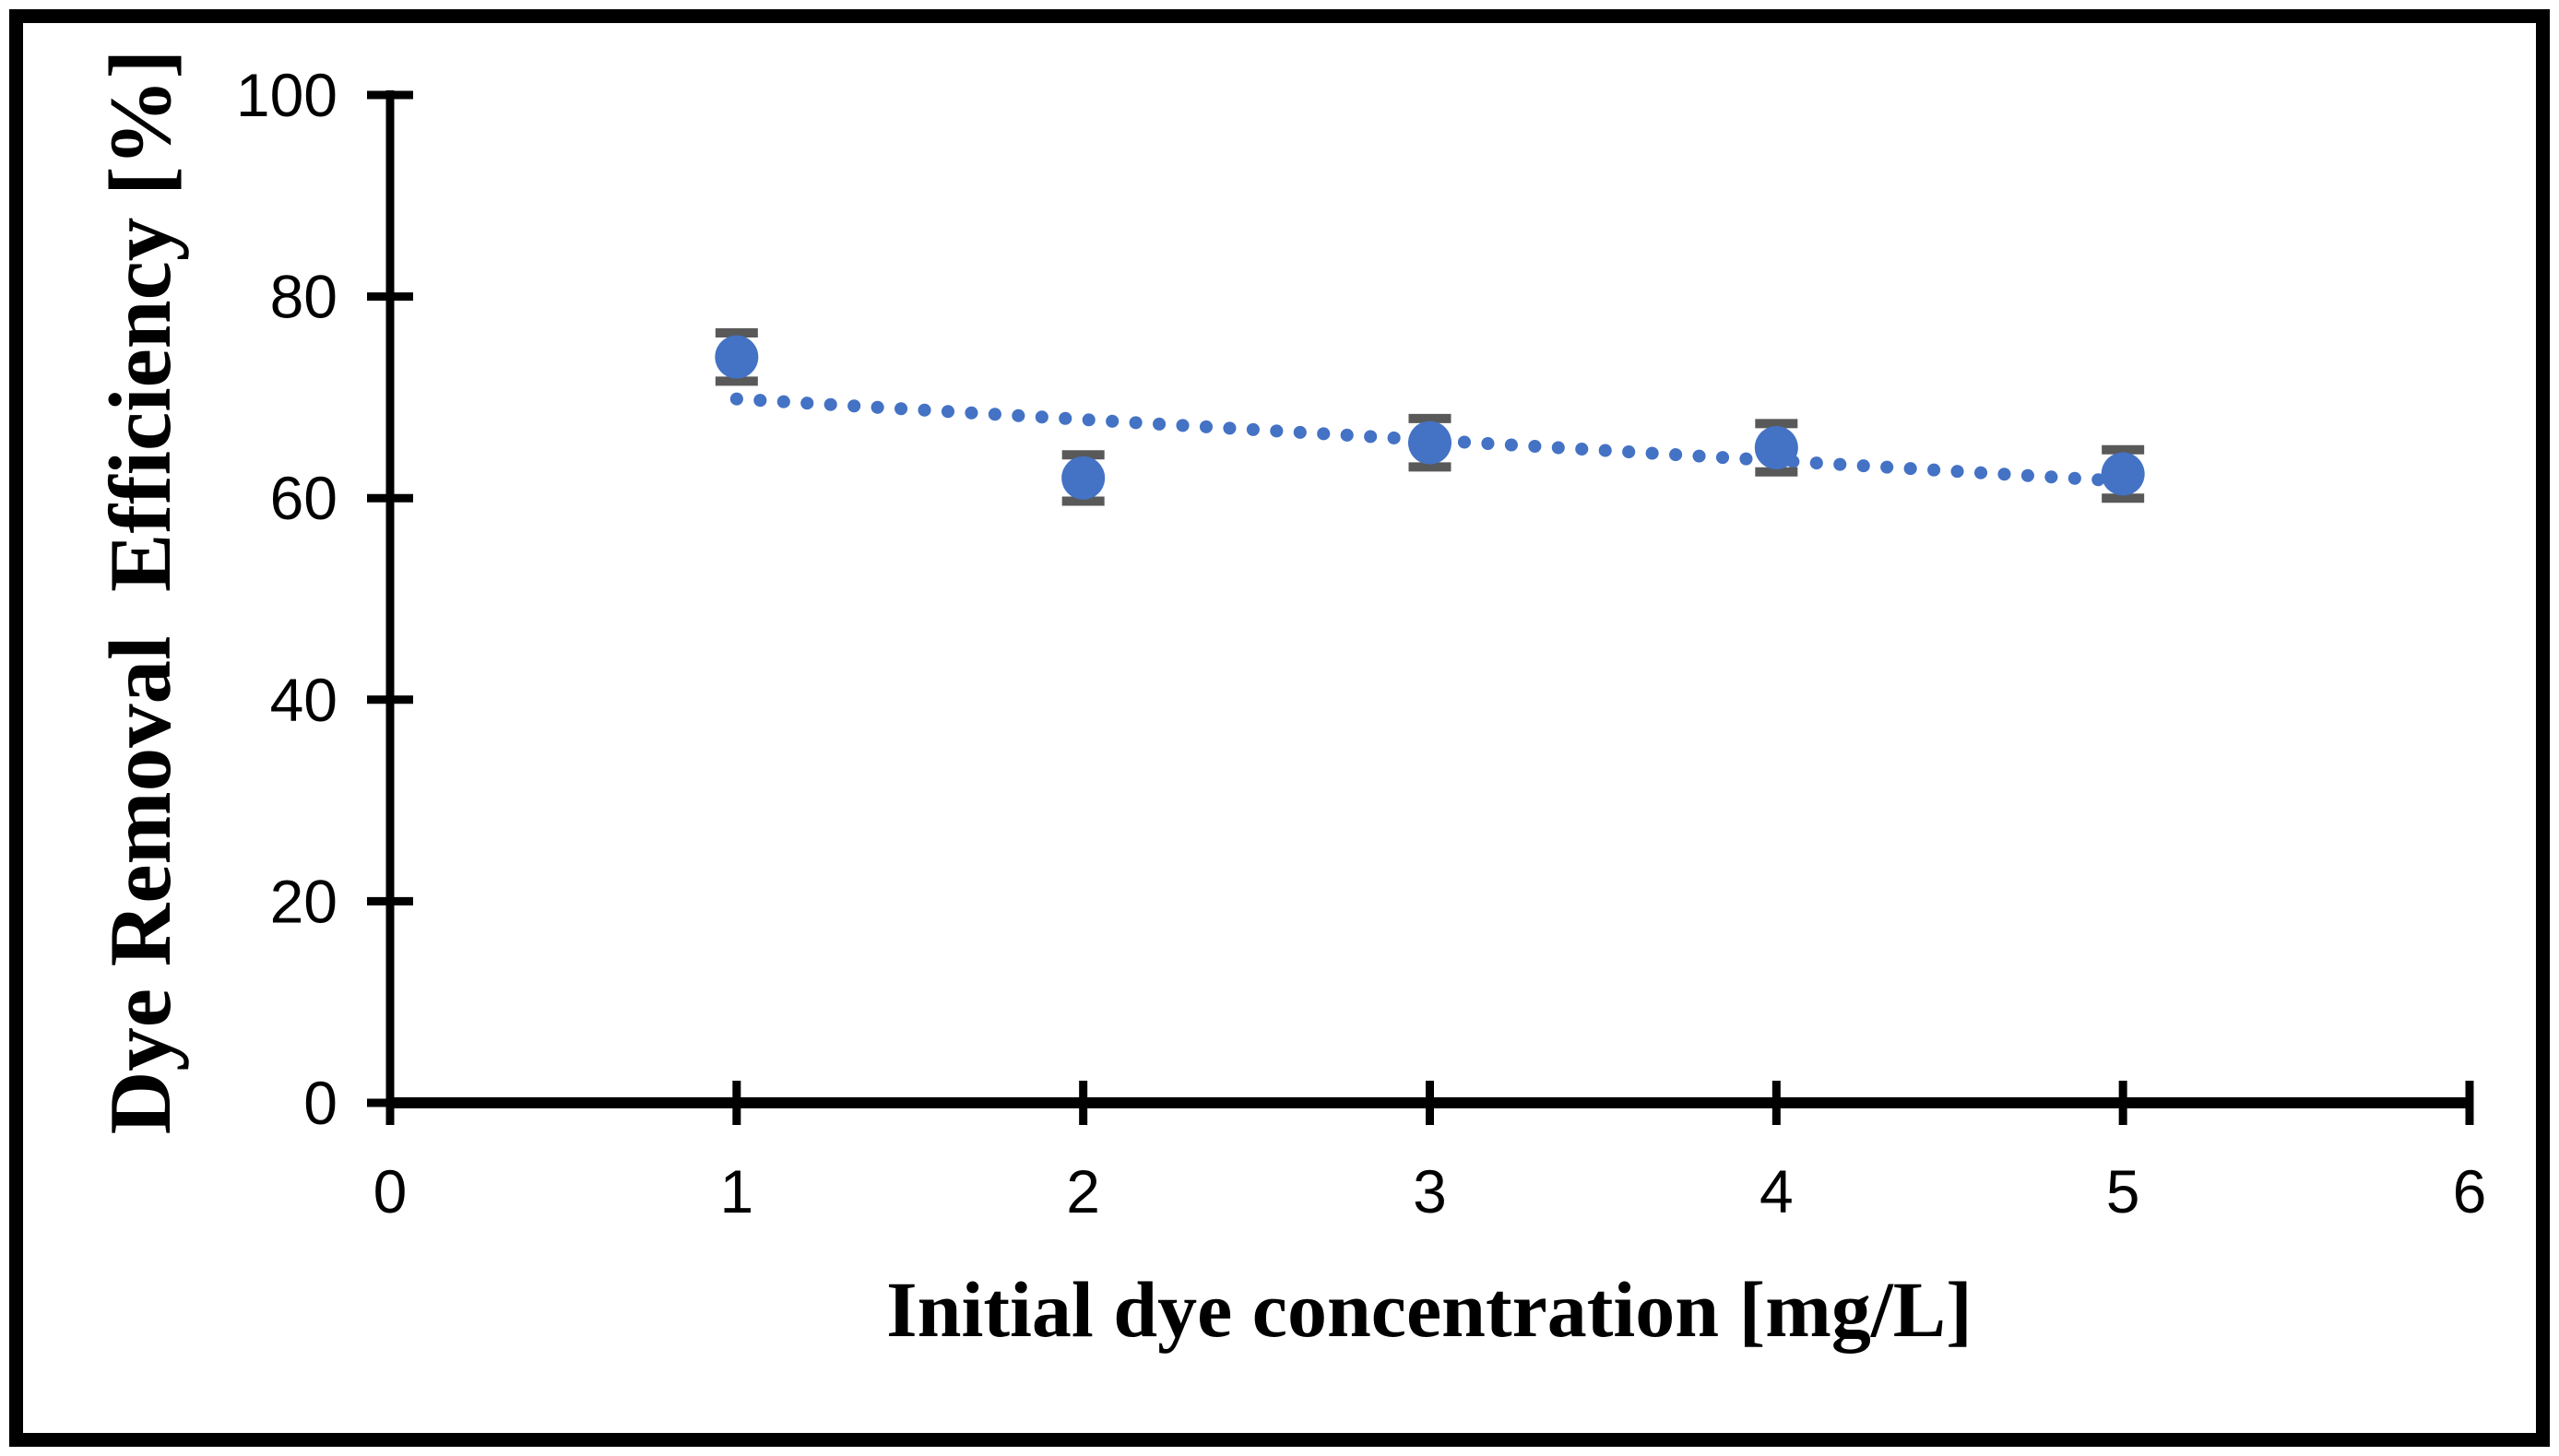 This screenshot has height=1456, width=2559. Describe the element at coordinates (304, 498) in the screenshot. I see `y-tick-label: 60` at that location.